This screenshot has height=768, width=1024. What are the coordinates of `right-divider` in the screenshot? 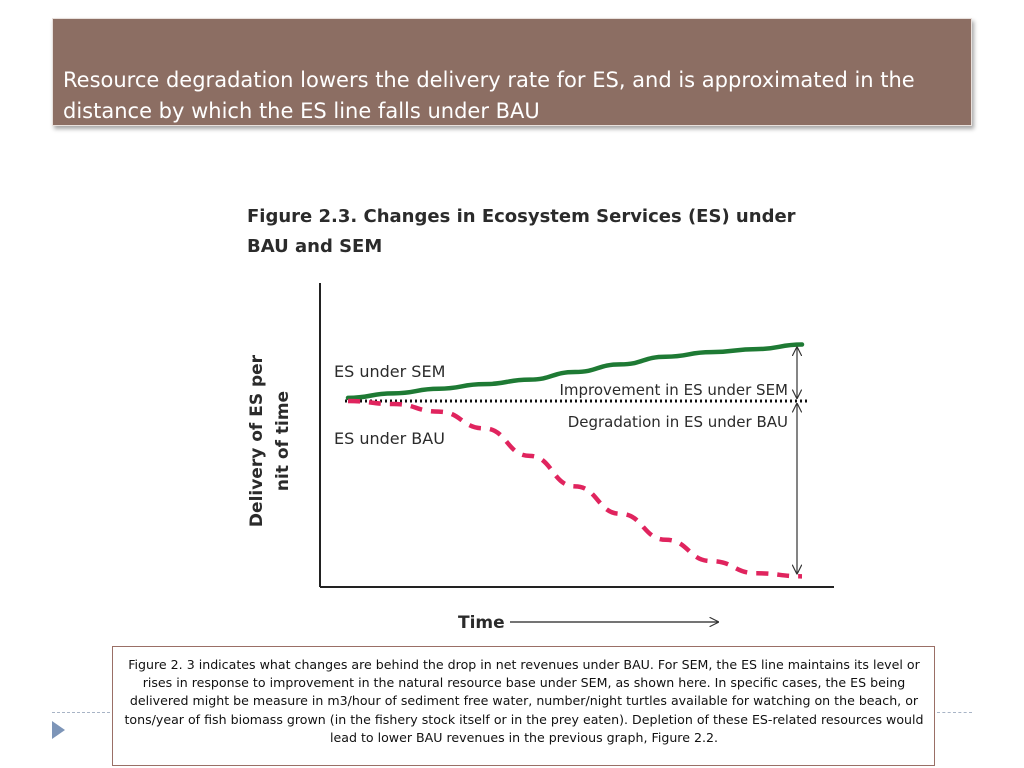 It's located at (954, 712).